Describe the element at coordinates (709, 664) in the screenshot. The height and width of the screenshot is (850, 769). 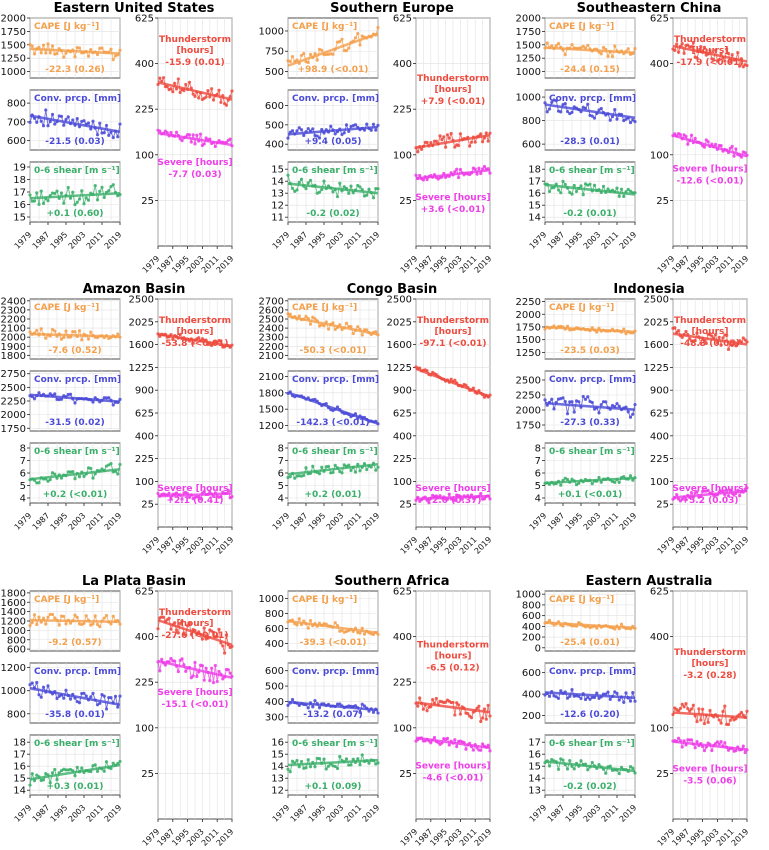
I see `thunder-label-unit: [hours]` at that location.